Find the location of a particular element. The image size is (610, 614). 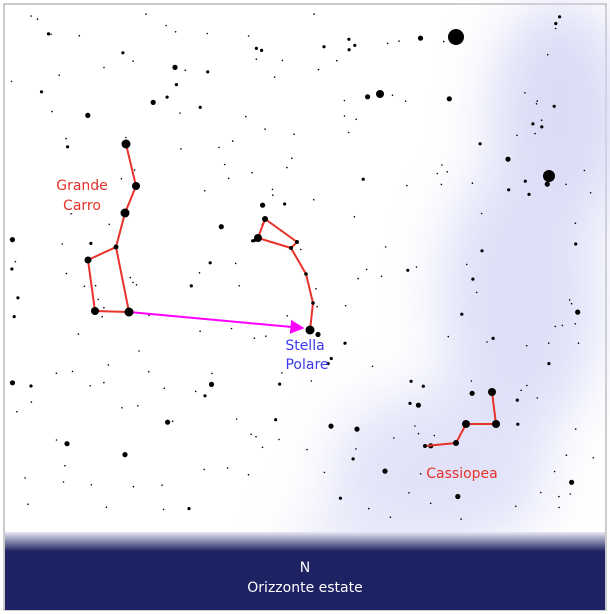

label: Polare is located at coordinates (306, 365).